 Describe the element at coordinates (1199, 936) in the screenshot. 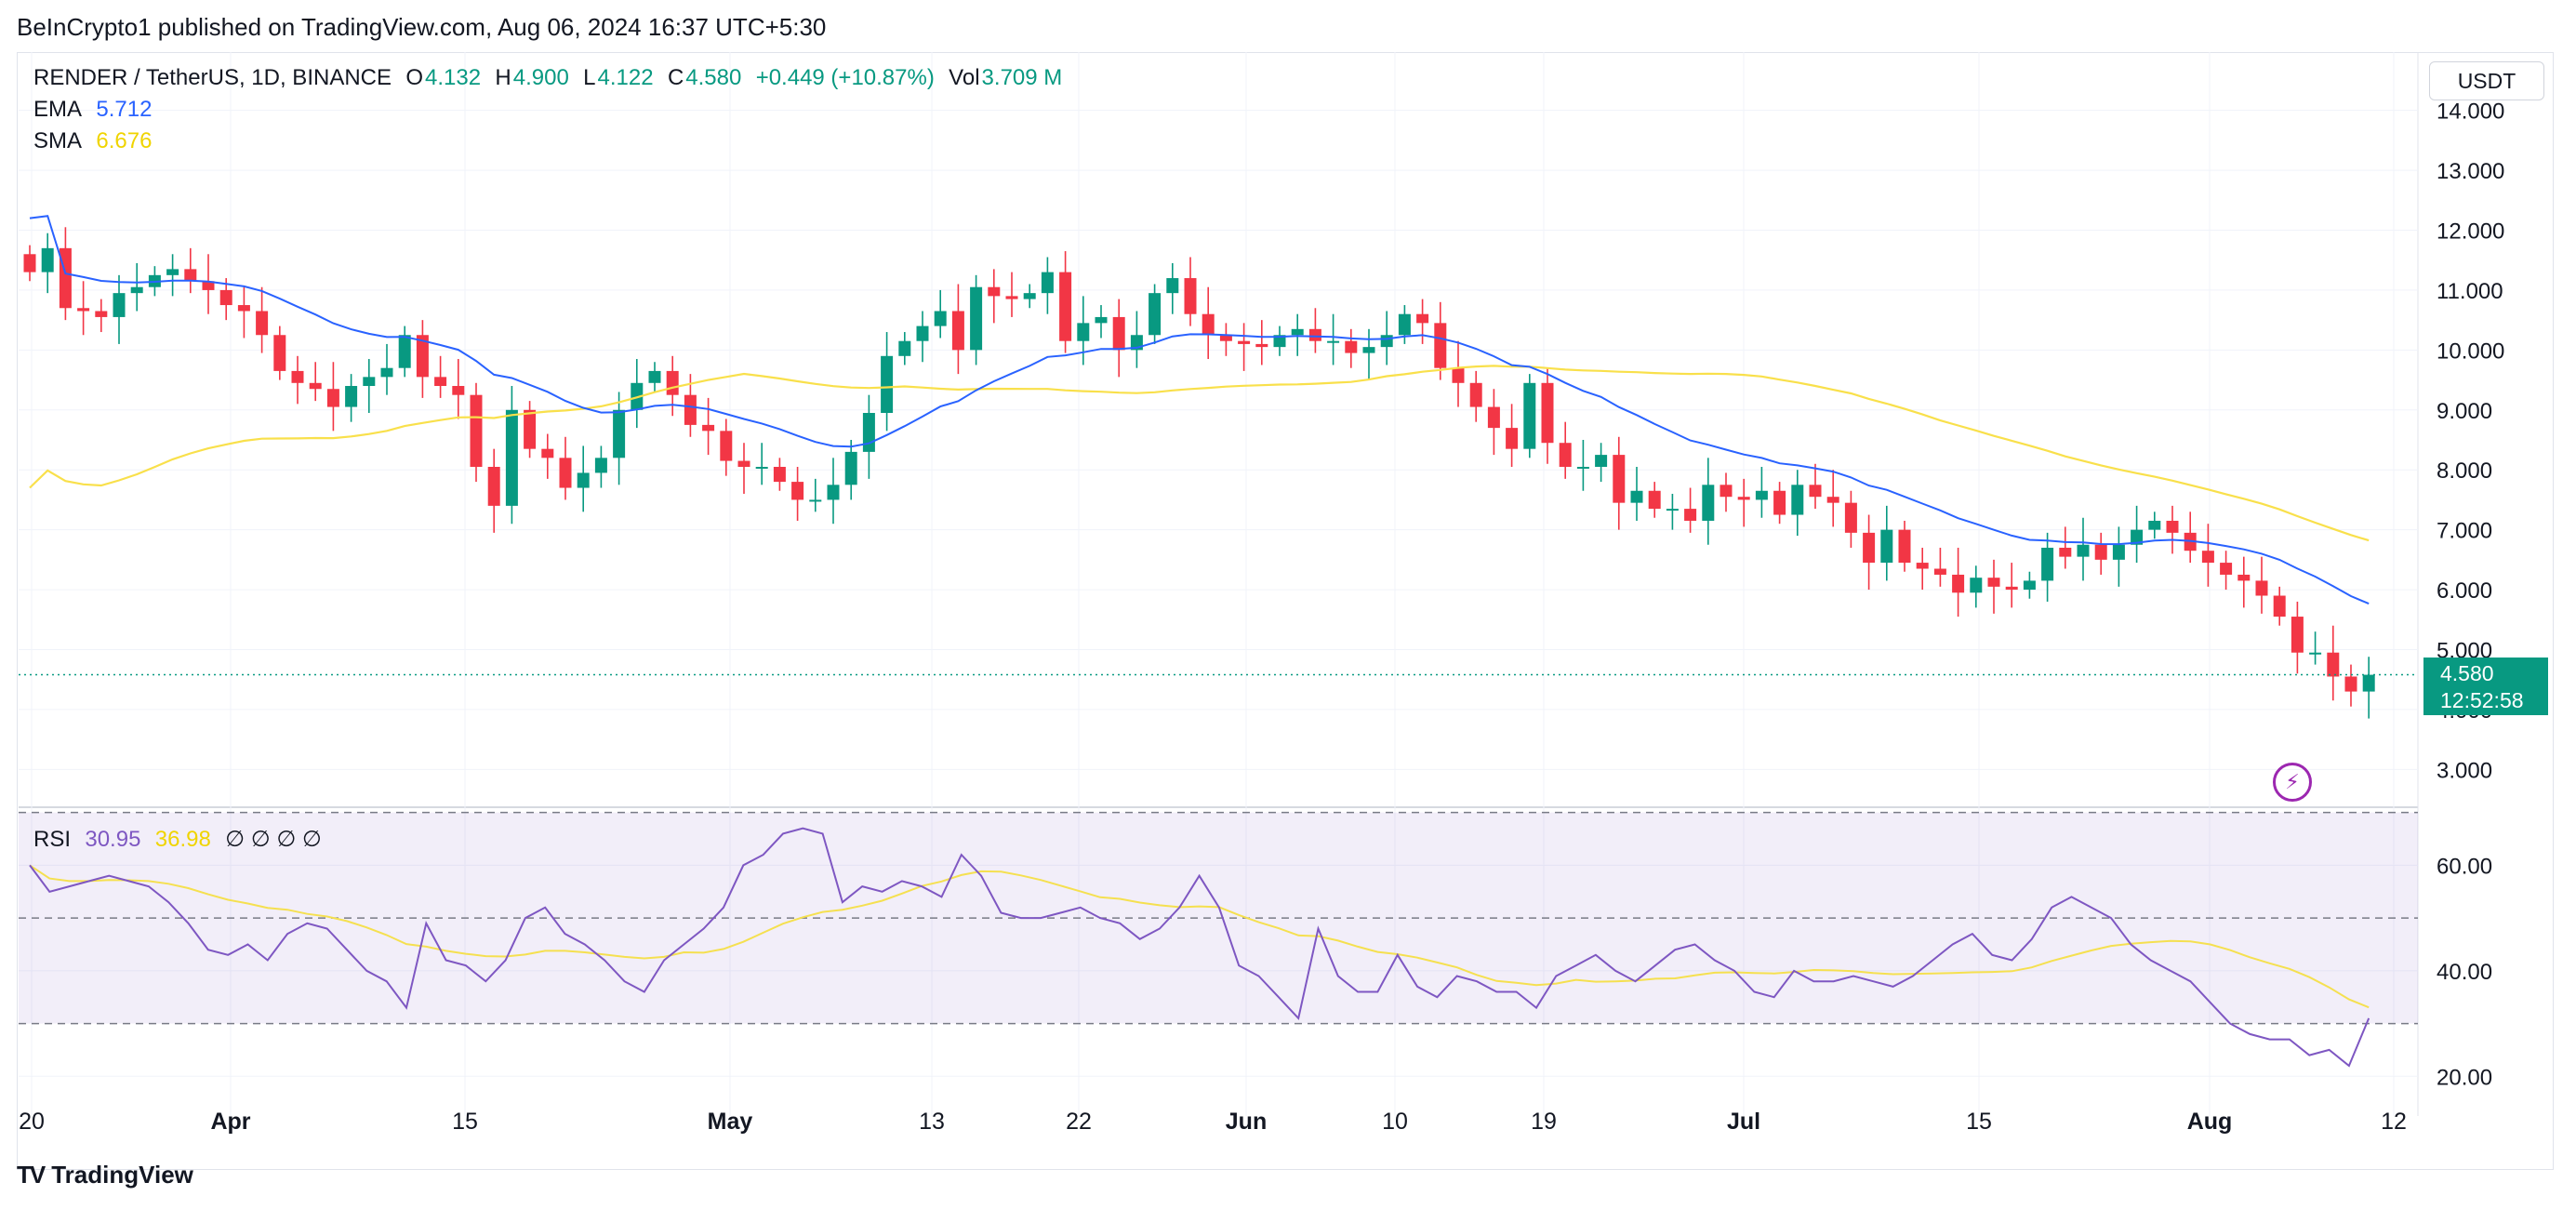

I see `rsi-ma-line` at that location.